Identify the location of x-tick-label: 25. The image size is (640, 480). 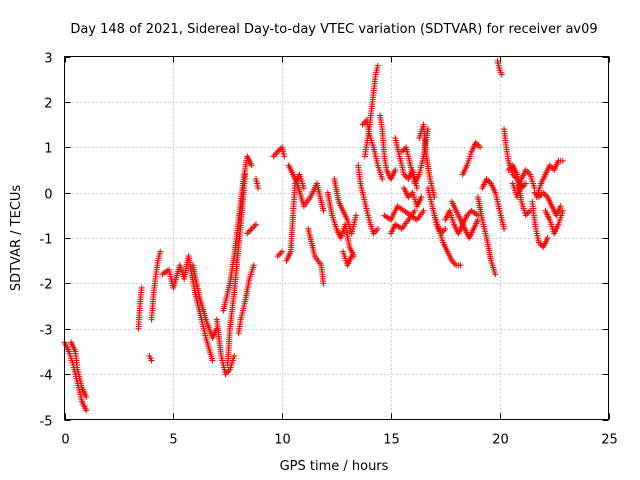
(609, 440).